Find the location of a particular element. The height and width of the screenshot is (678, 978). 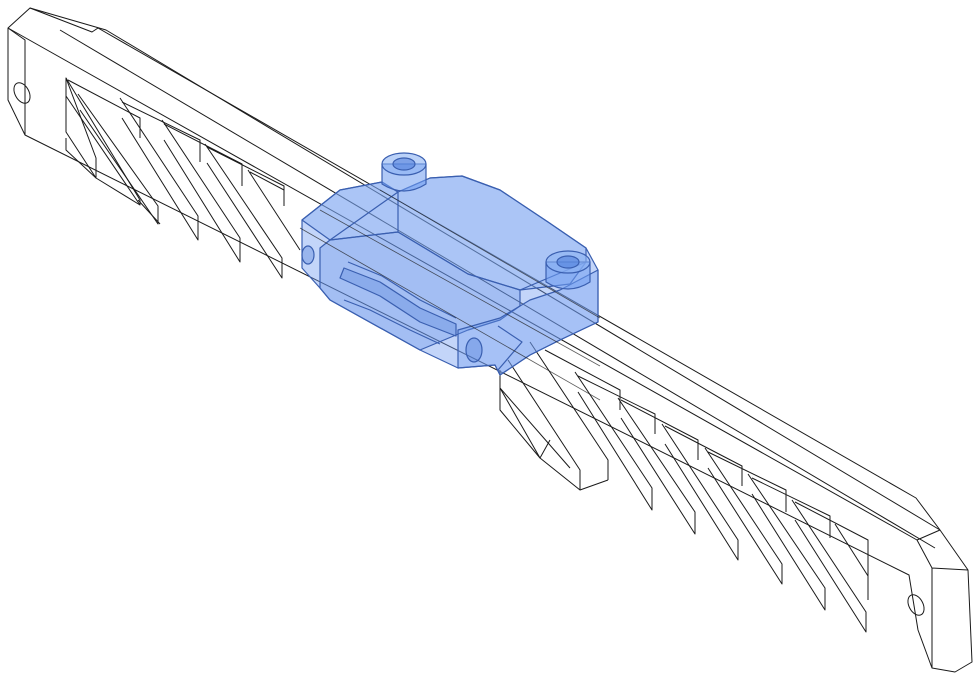

carriage-side-hole is located at coordinates (474, 350).